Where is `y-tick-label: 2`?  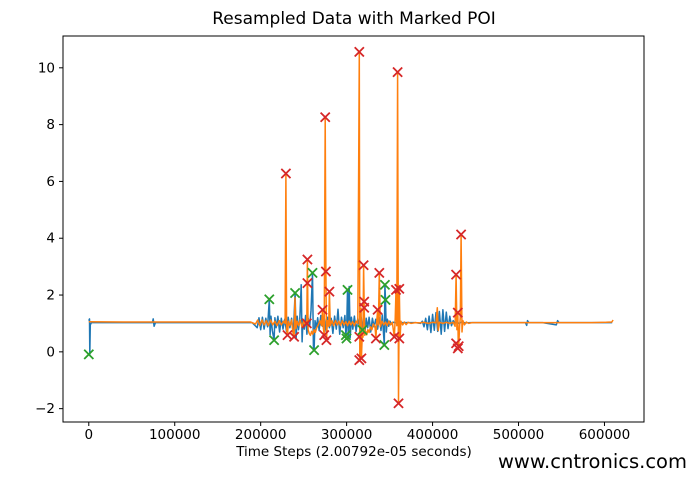 y-tick-label: 2 is located at coordinates (50, 296).